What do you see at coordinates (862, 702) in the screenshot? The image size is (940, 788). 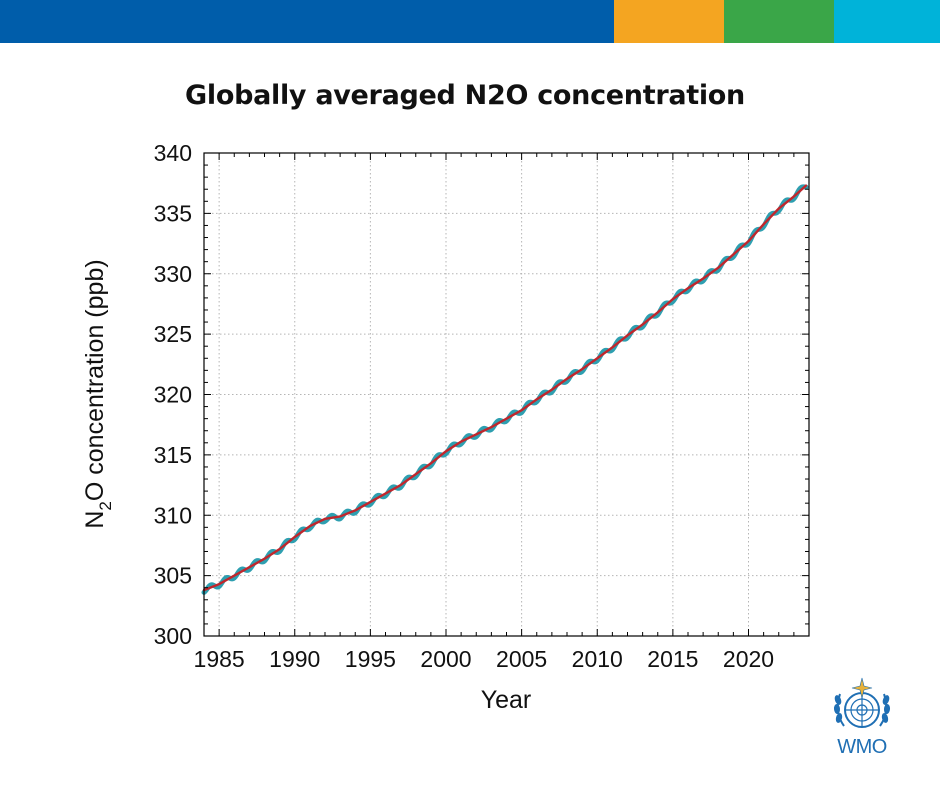 I see `wmo-emblem-icon` at bounding box center [862, 702].